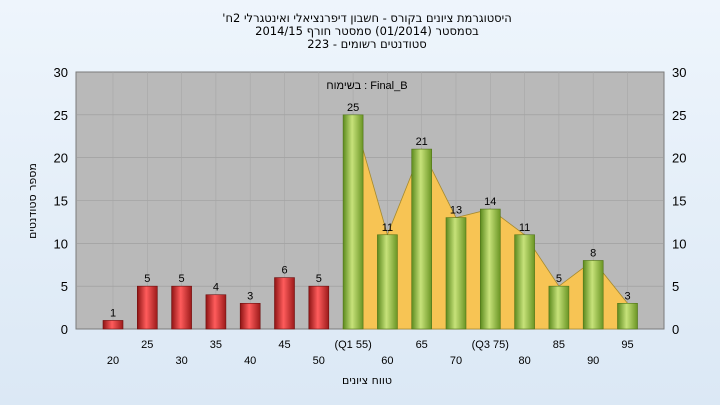  Describe the element at coordinates (284, 345) in the screenshot. I see `x-tick-label: 45` at that location.